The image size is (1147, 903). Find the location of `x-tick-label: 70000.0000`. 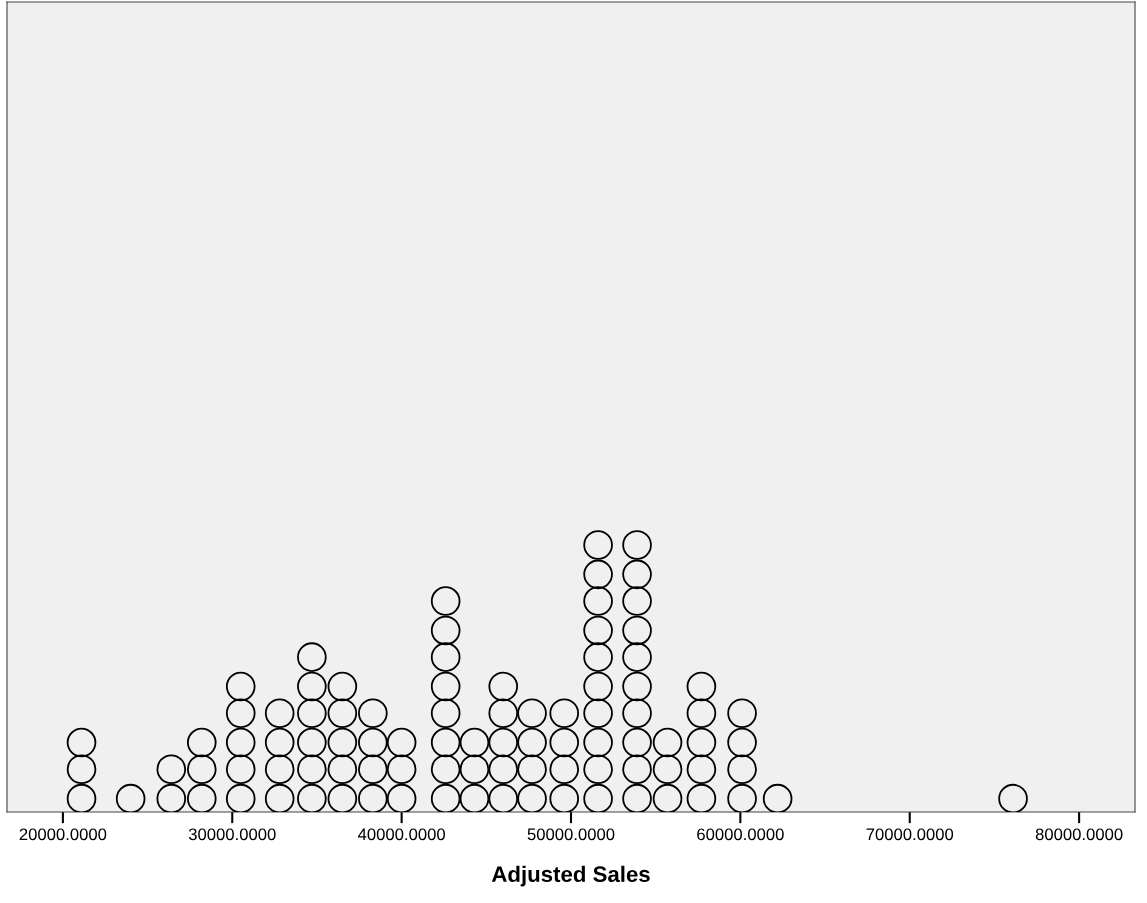

x-tick-label: 70000.0000 is located at coordinates (910, 834).